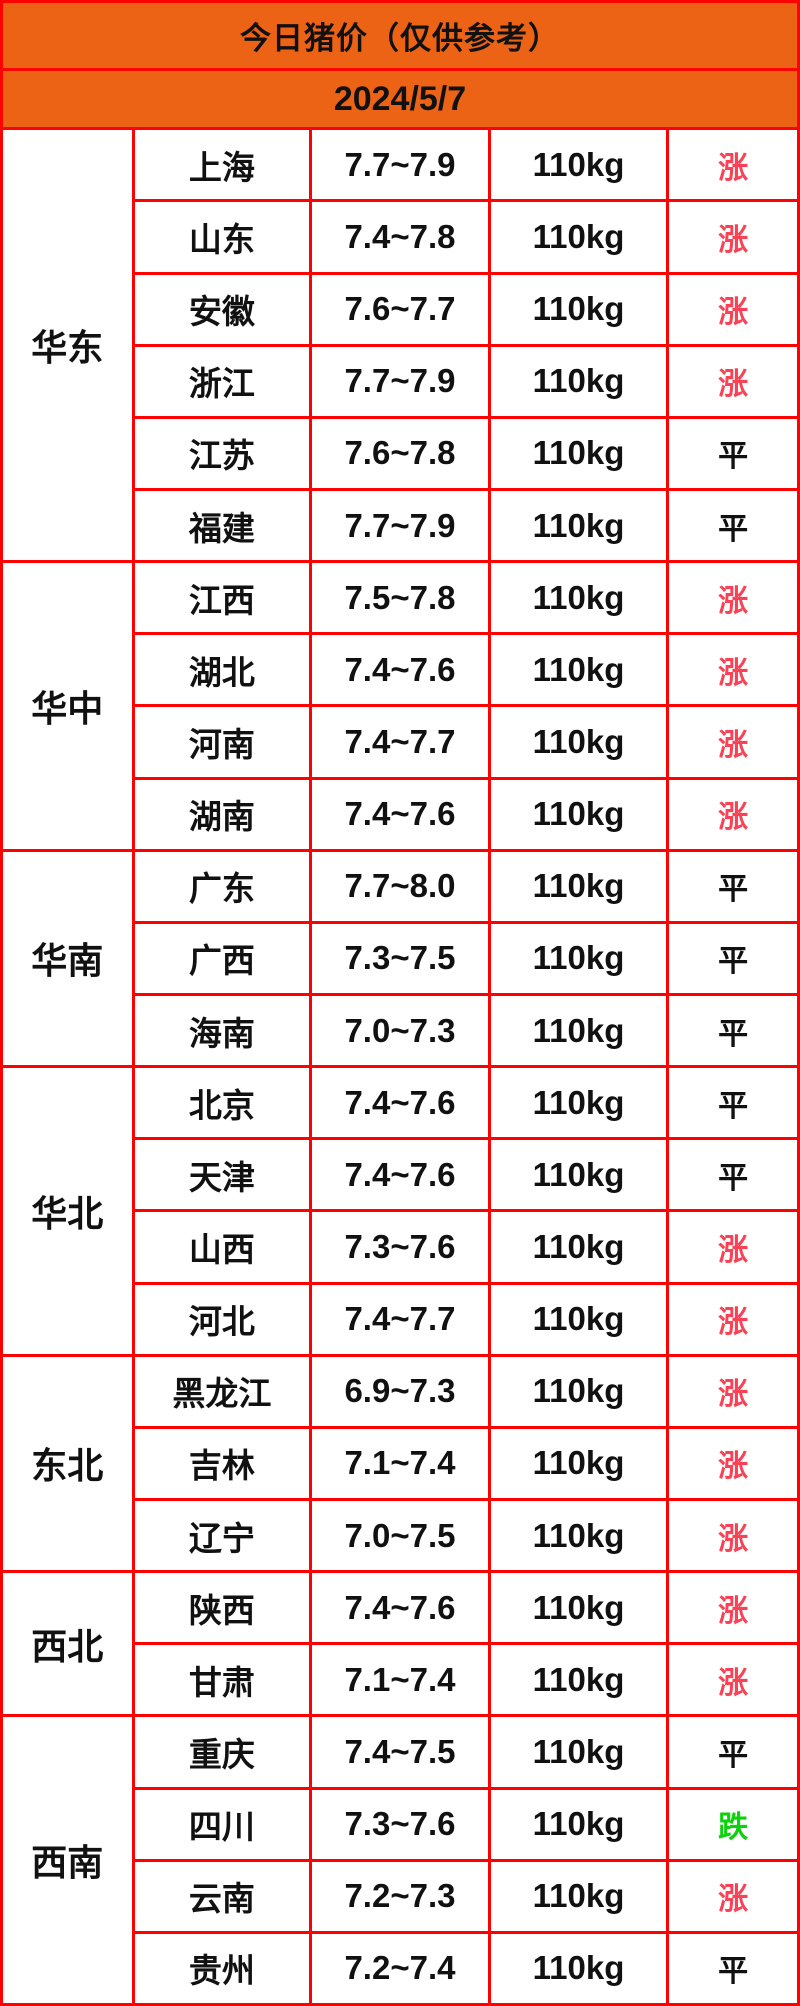 Image resolution: width=800 pixels, height=2006 pixels. I want to click on province-cell: 辽宁, so click(222, 1535).